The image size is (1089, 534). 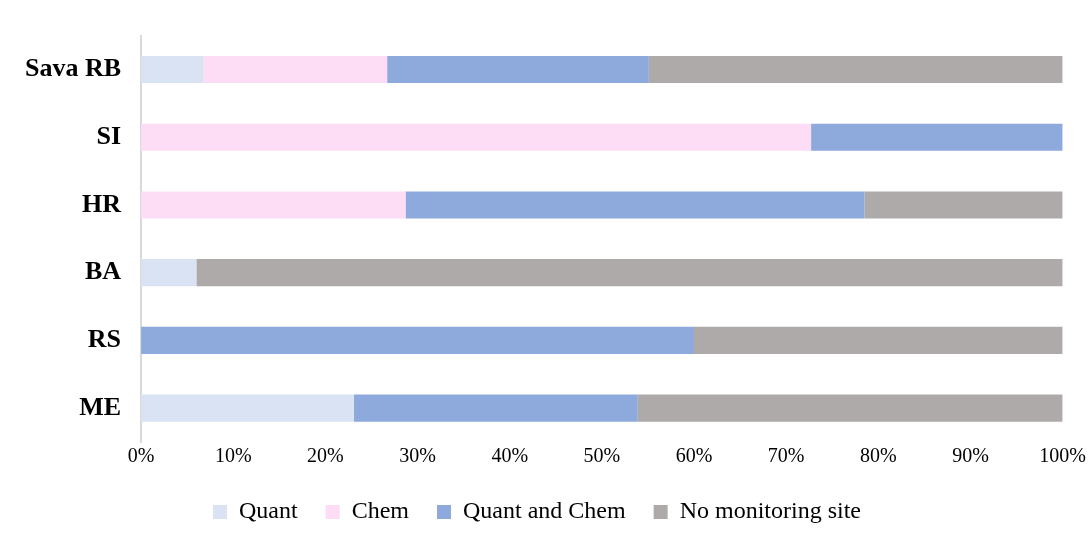 I want to click on legend-label: Quant, so click(x=269, y=510).